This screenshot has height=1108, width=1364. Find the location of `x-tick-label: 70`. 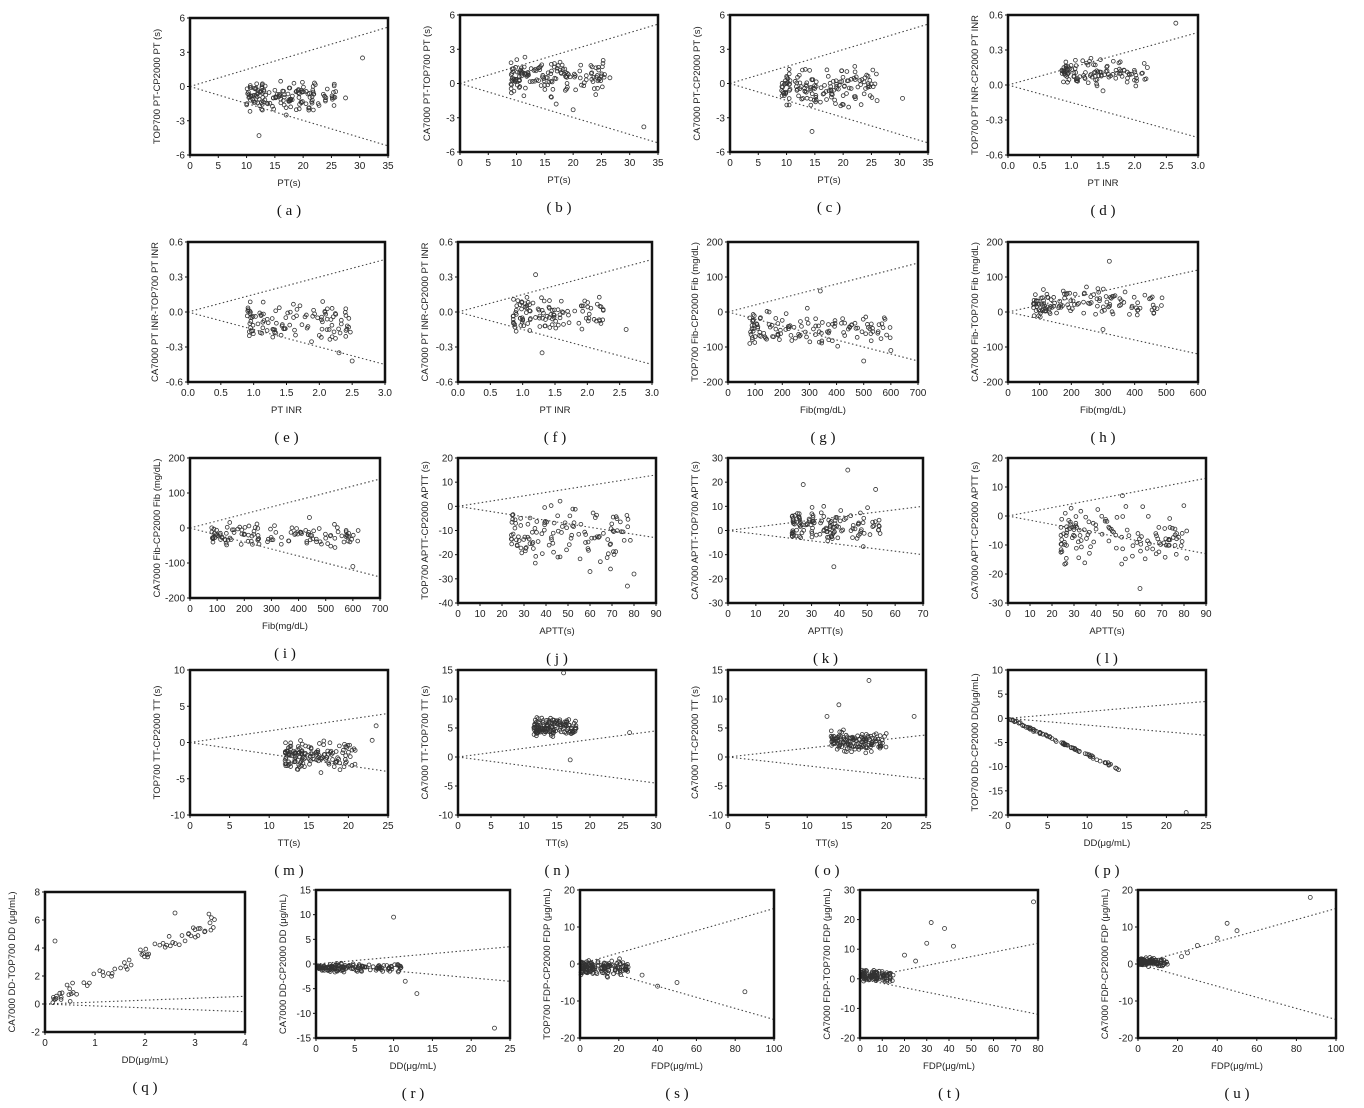

x-tick-label: 70 is located at coordinates (923, 614).